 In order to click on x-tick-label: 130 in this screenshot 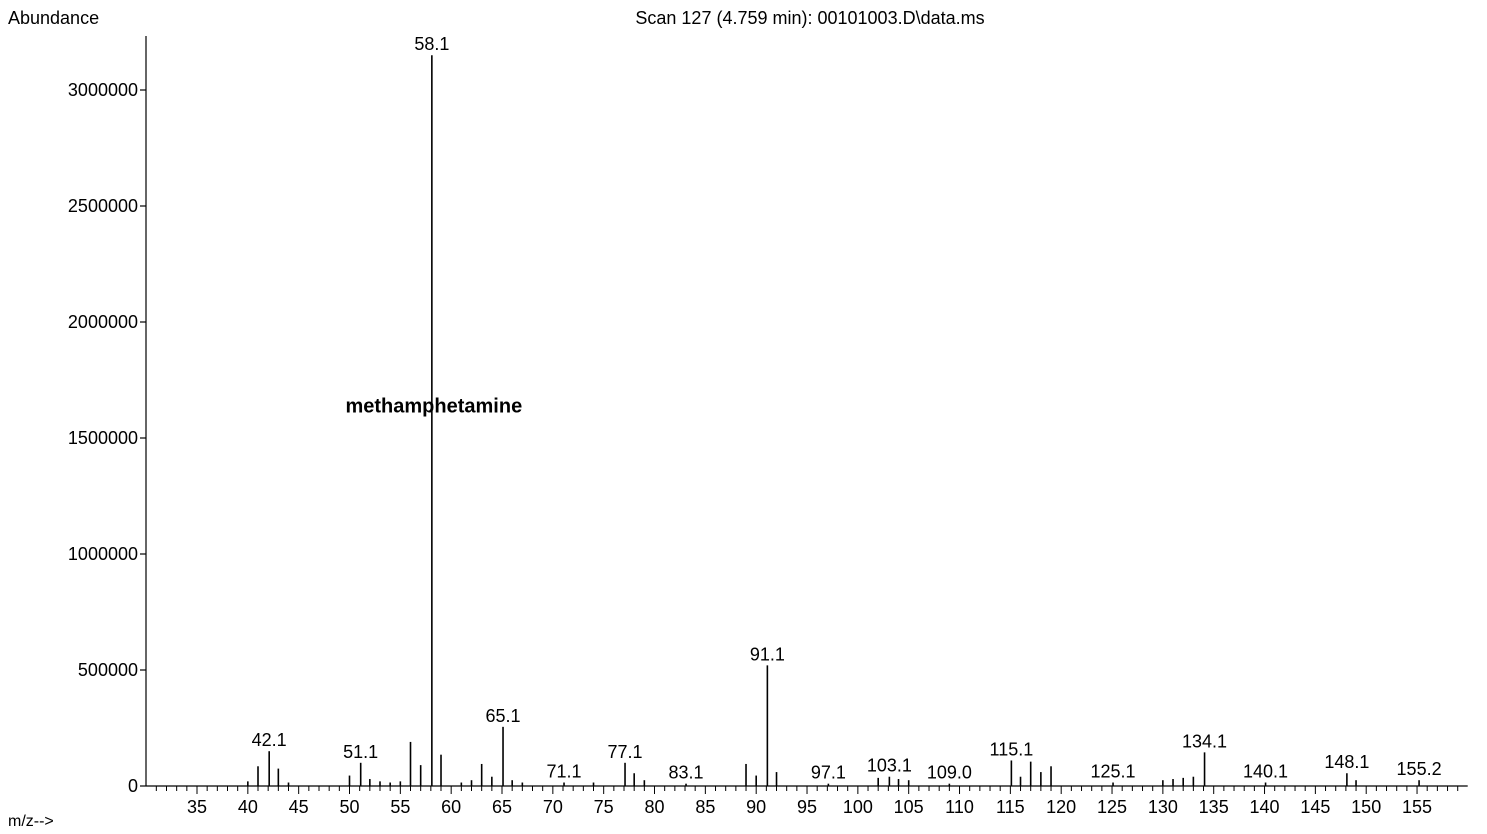, I will do `click(1163, 807)`.